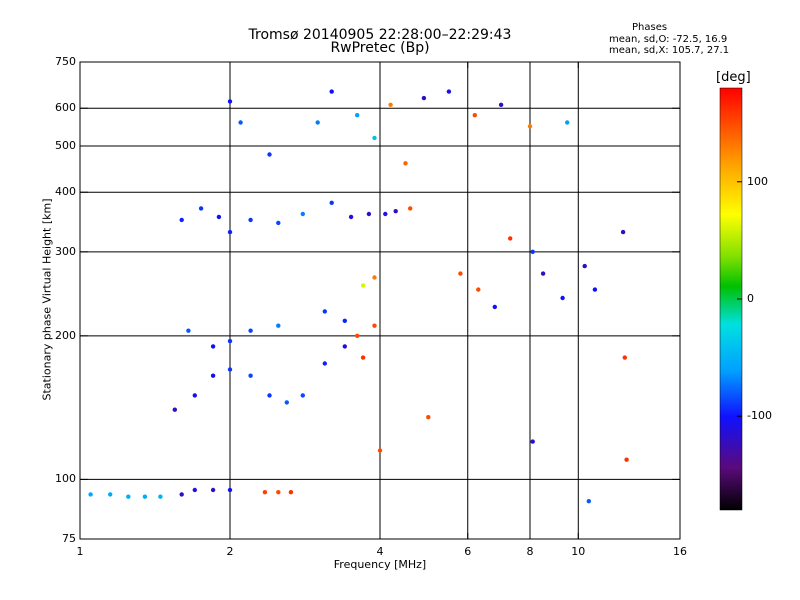 This screenshot has width=800, height=600. I want to click on y-tick-label: 750, so click(65, 61).